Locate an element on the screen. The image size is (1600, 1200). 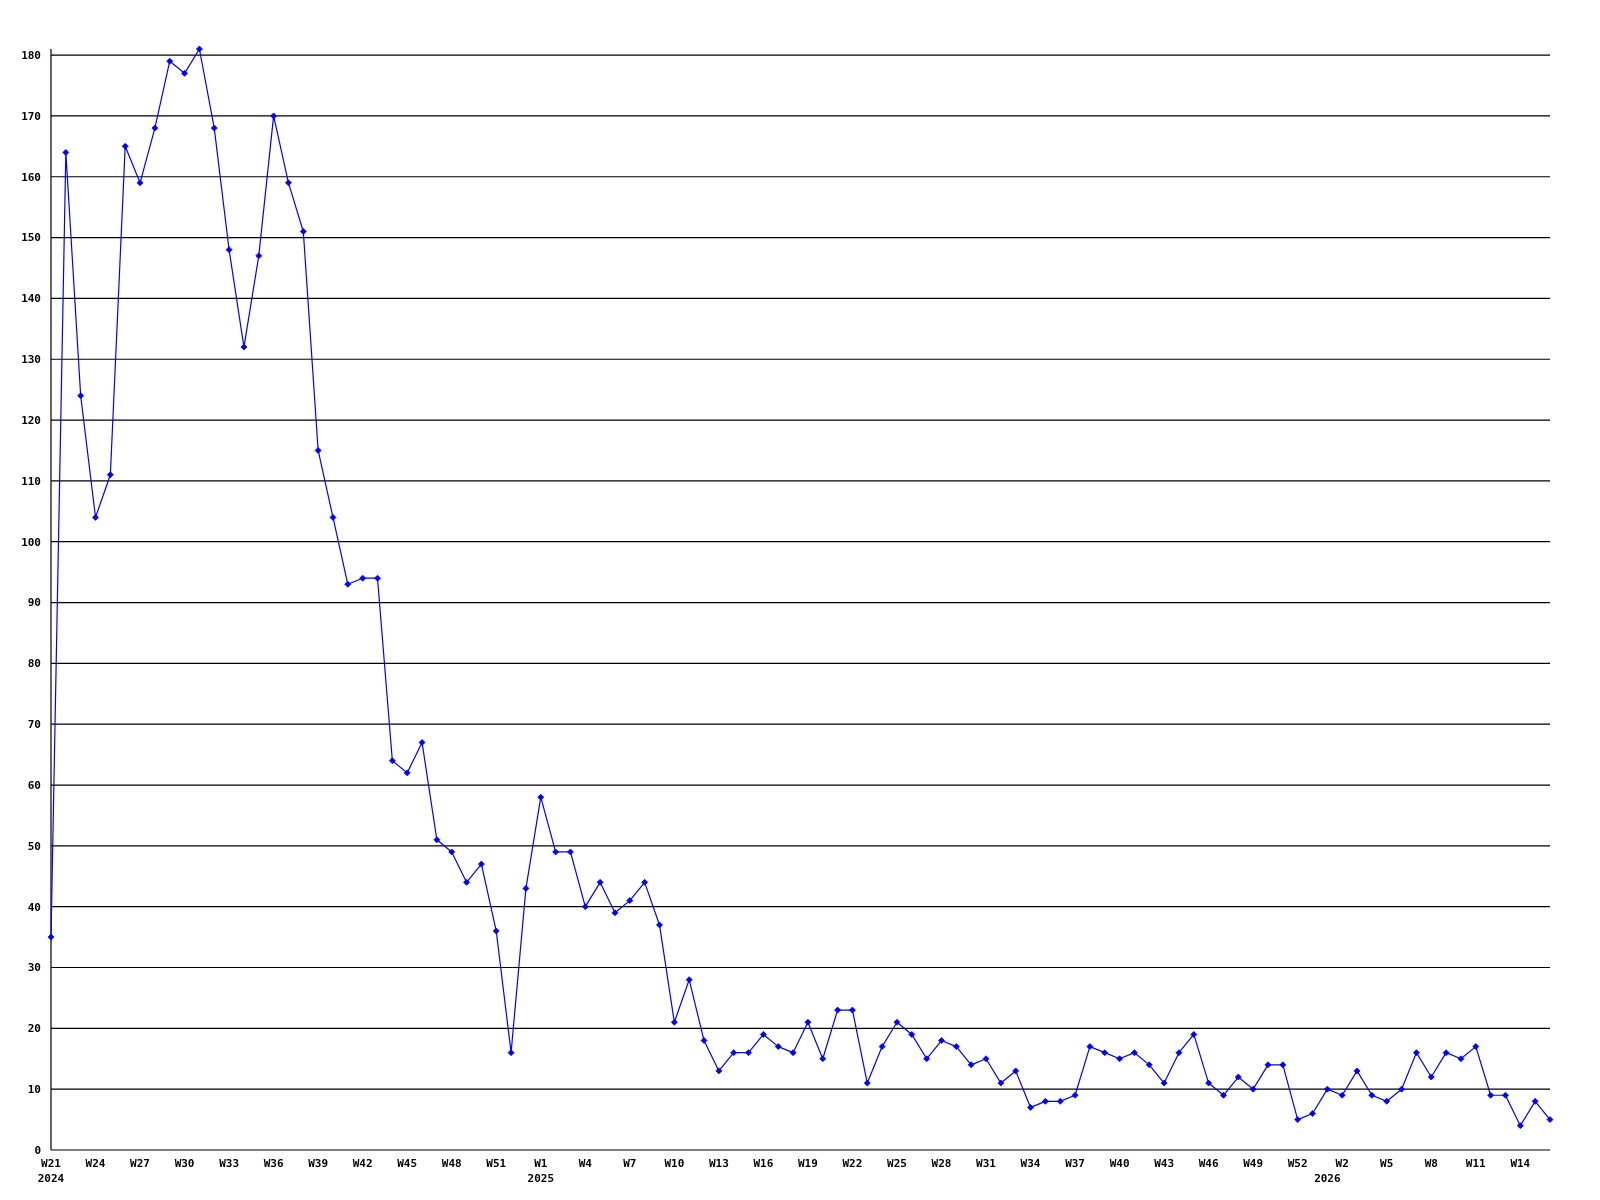
x-tick-label: W8 is located at coordinates (1431, 1163).